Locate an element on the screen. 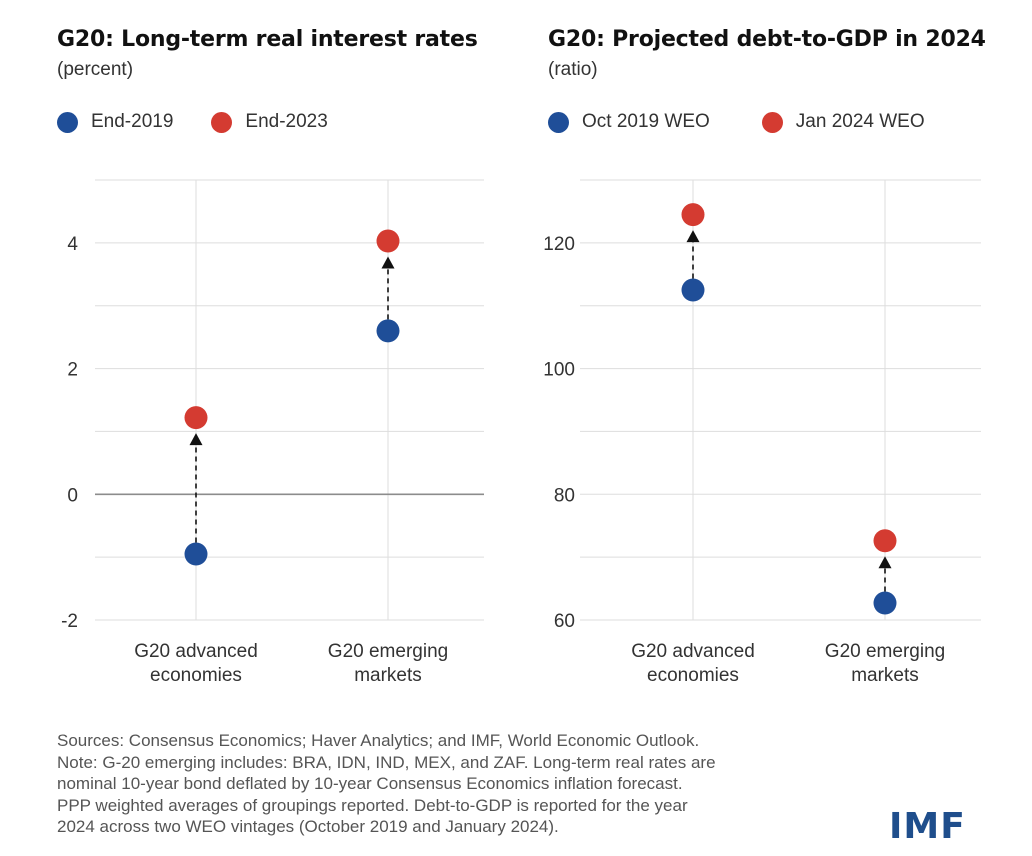  chart-subtitle-debt-to-gdp: (ratio) is located at coordinates (573, 69).